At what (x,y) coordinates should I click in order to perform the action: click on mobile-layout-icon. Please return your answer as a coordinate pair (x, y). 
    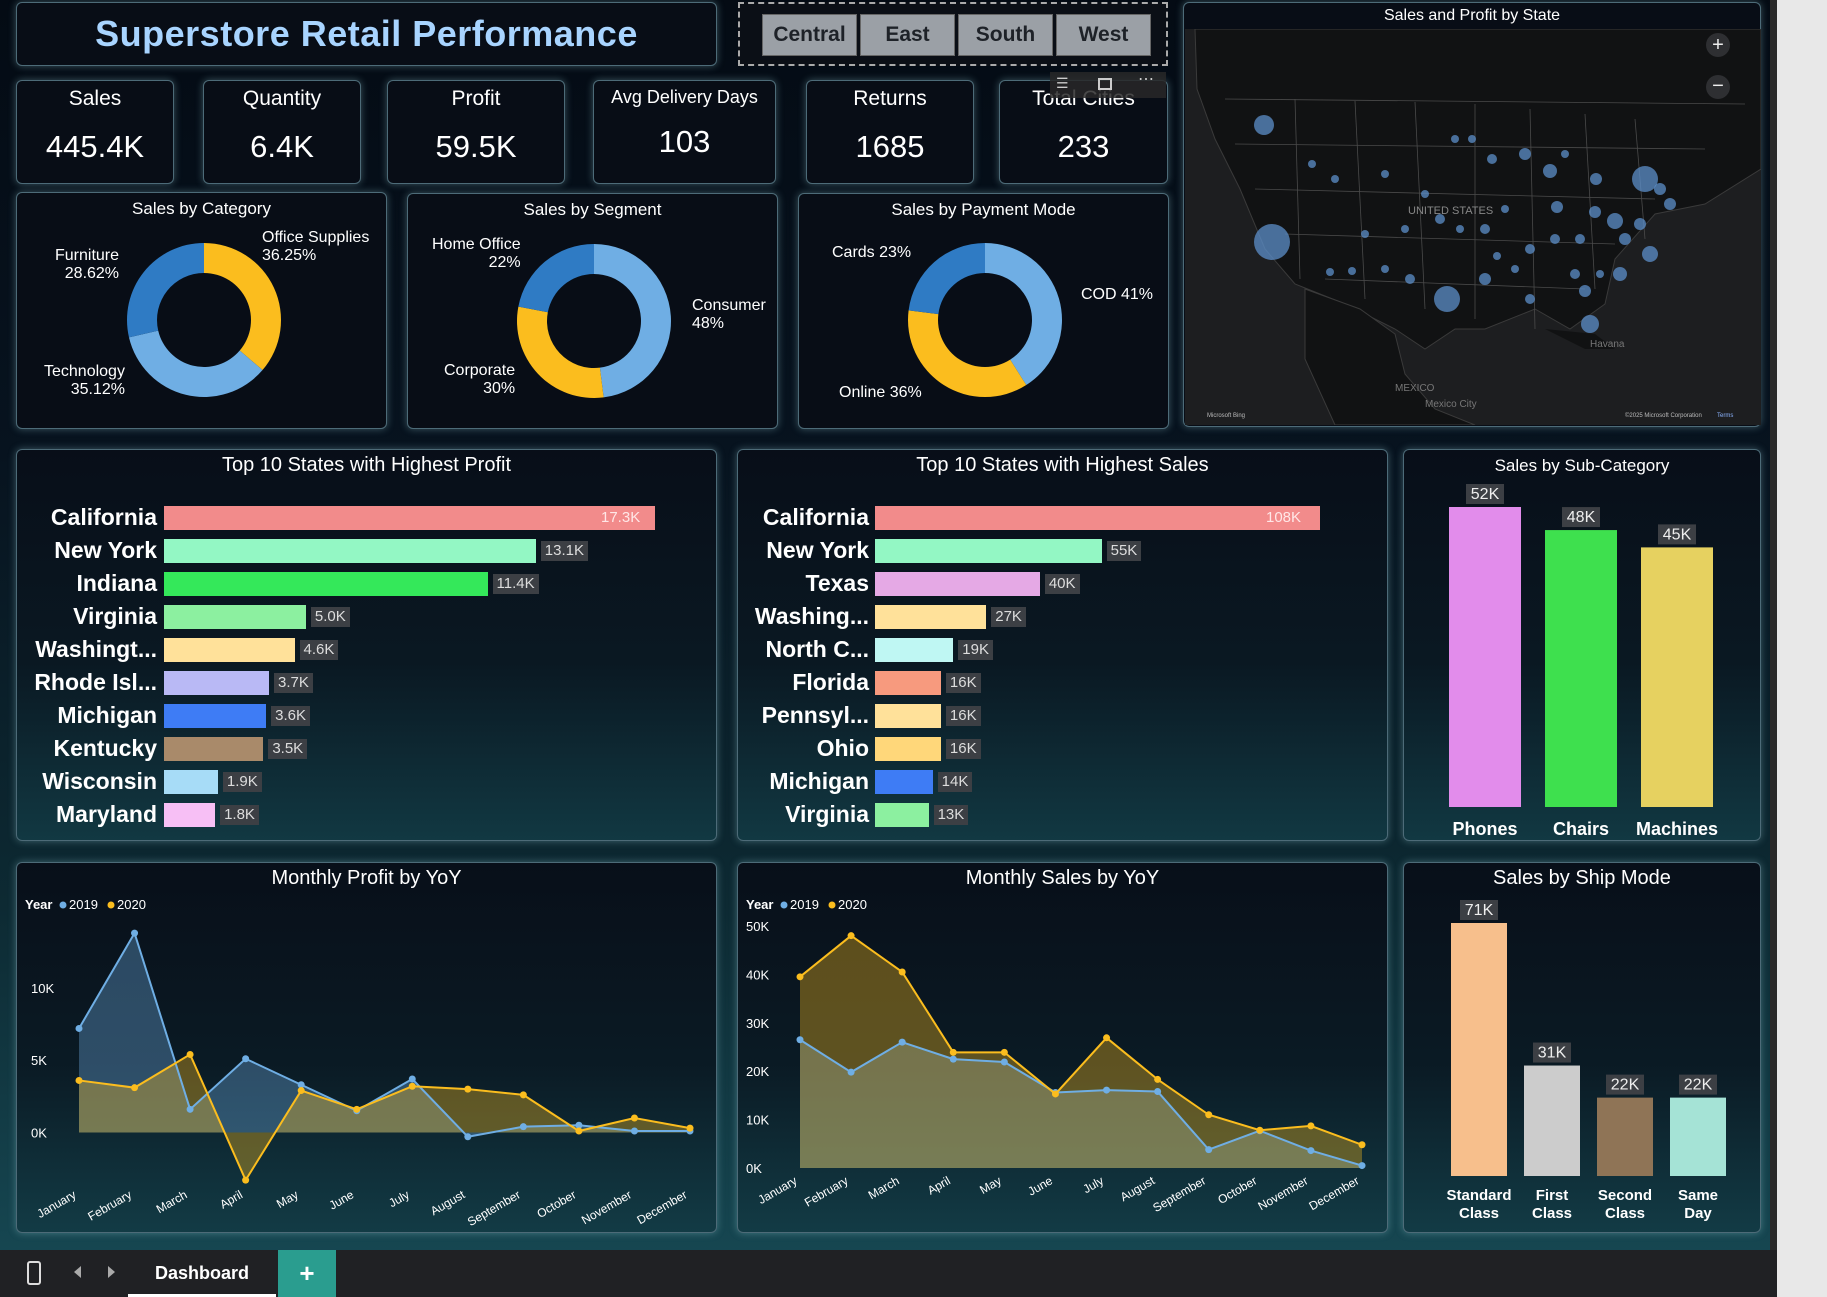
    Looking at the image, I should click on (34, 1273).